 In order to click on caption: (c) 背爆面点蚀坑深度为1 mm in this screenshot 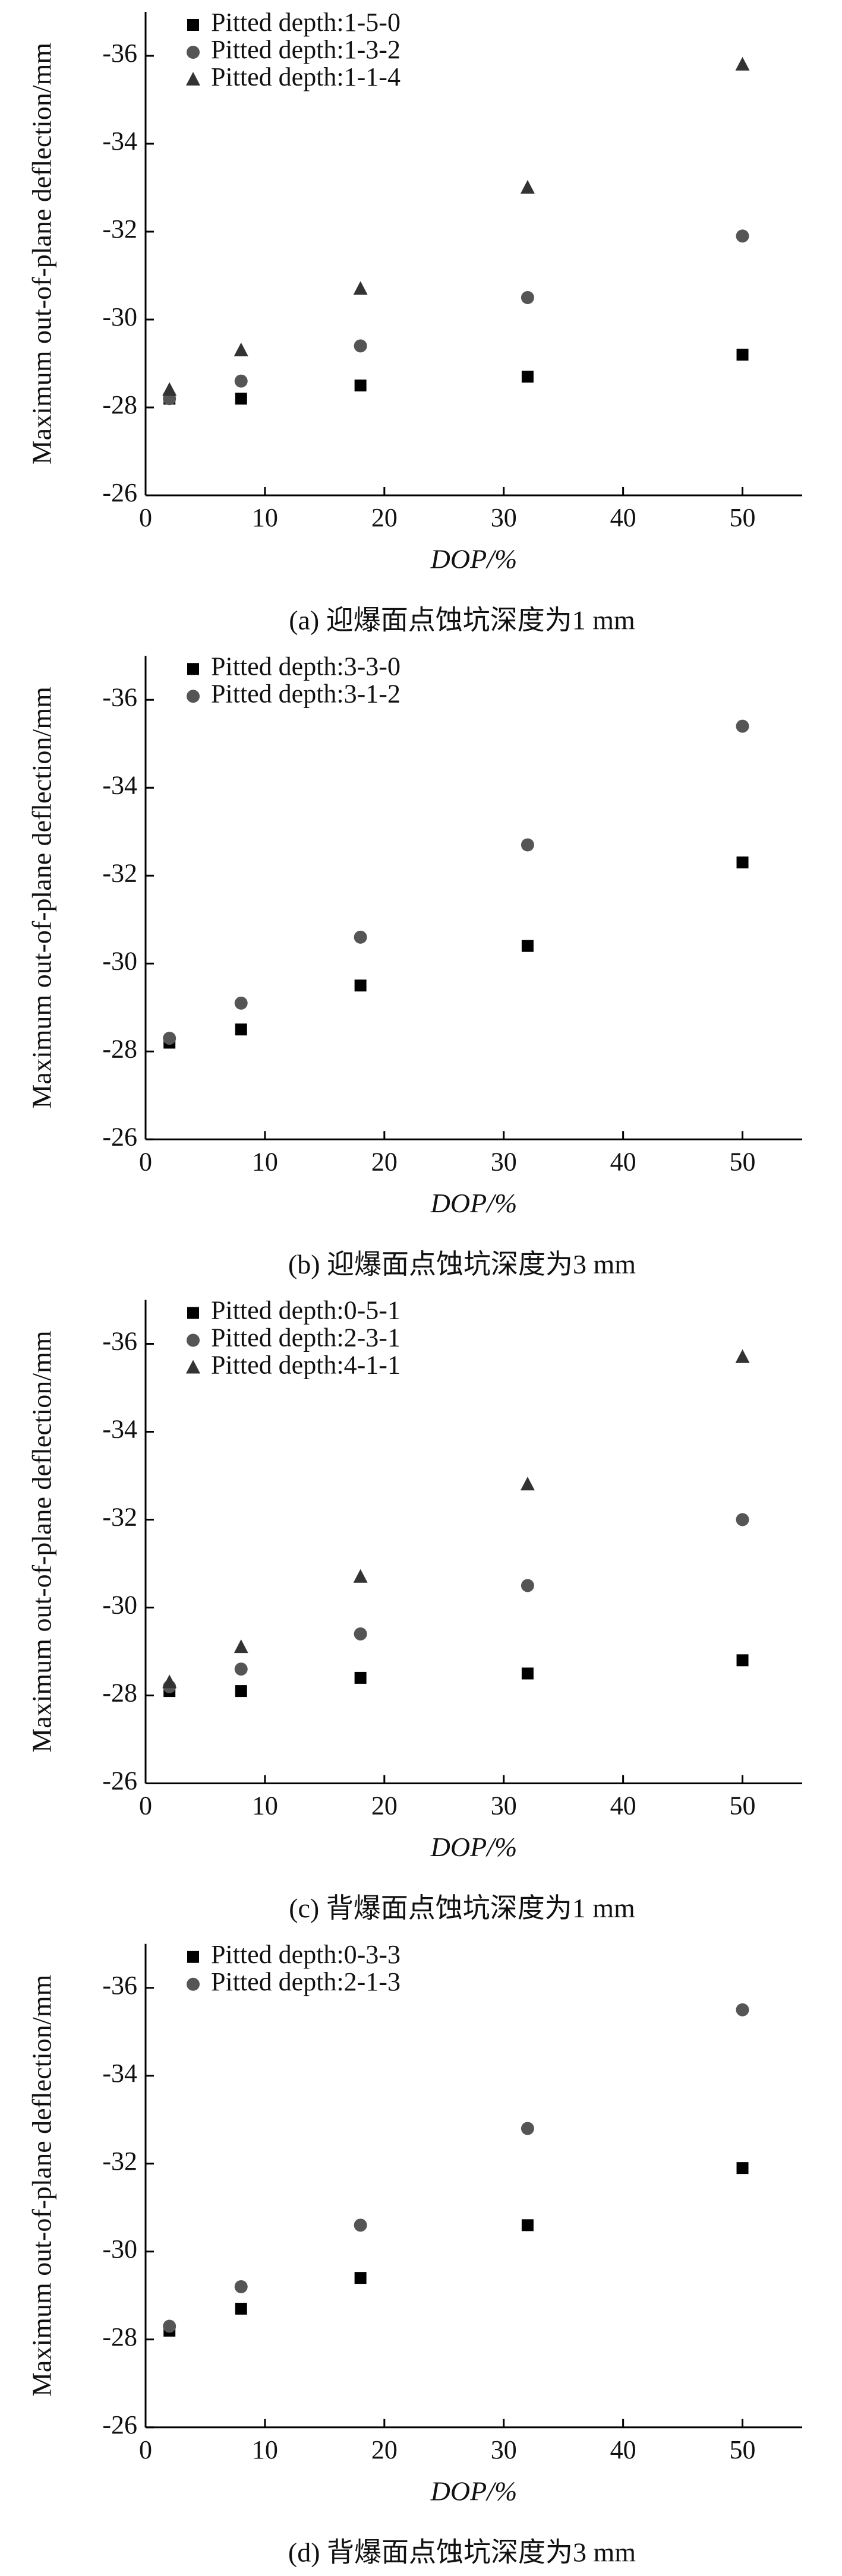, I will do `click(462, 1908)`.